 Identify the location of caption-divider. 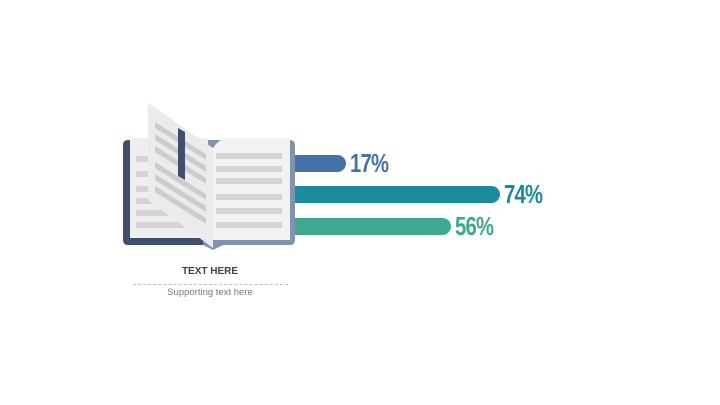
(210, 284).